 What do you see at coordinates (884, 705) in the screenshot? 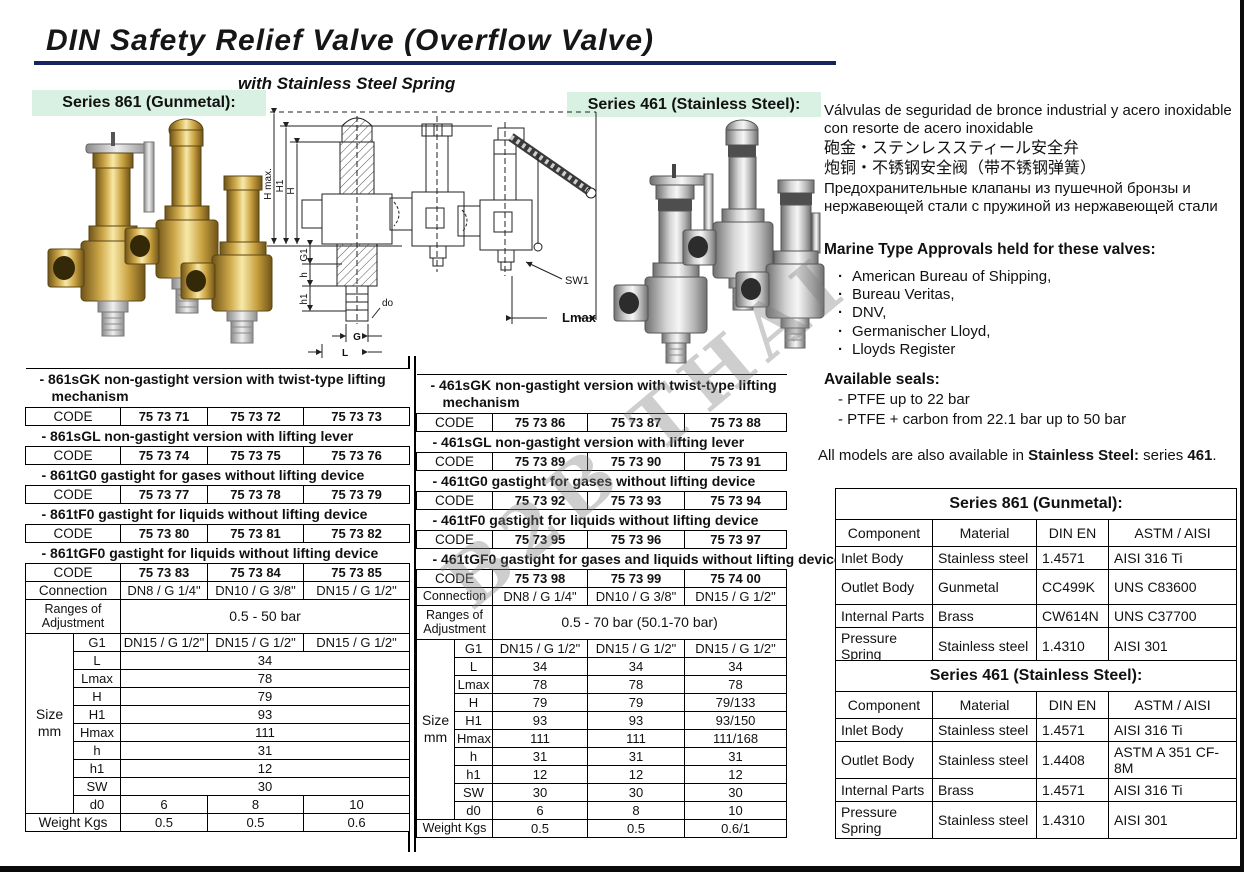
I see `mat-header: Component` at bounding box center [884, 705].